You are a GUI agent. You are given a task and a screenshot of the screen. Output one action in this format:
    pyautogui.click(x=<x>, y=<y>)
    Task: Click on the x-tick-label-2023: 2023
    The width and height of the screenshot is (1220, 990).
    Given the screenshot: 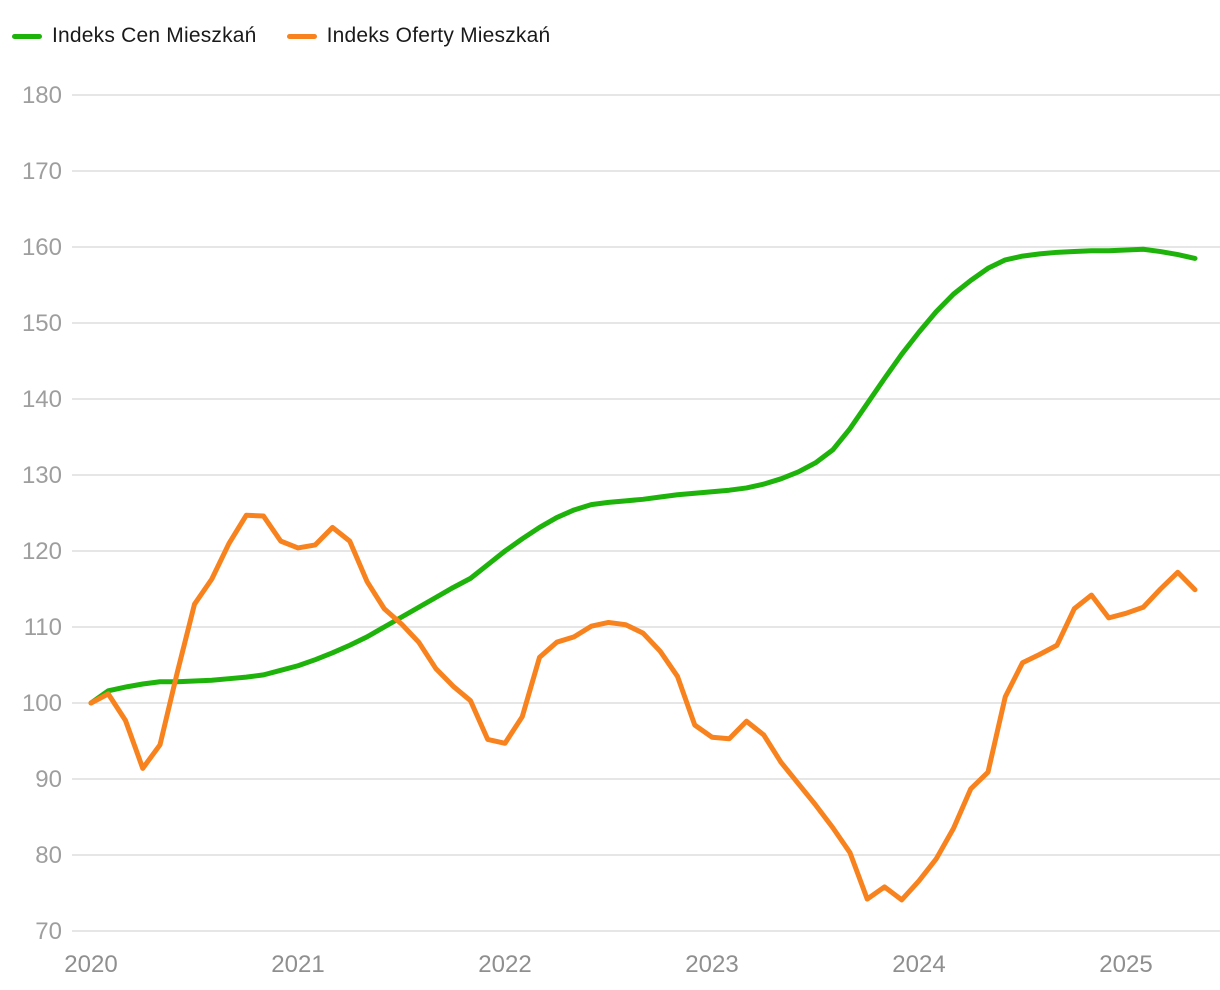 What is the action you would take?
    pyautogui.click(x=711, y=964)
    